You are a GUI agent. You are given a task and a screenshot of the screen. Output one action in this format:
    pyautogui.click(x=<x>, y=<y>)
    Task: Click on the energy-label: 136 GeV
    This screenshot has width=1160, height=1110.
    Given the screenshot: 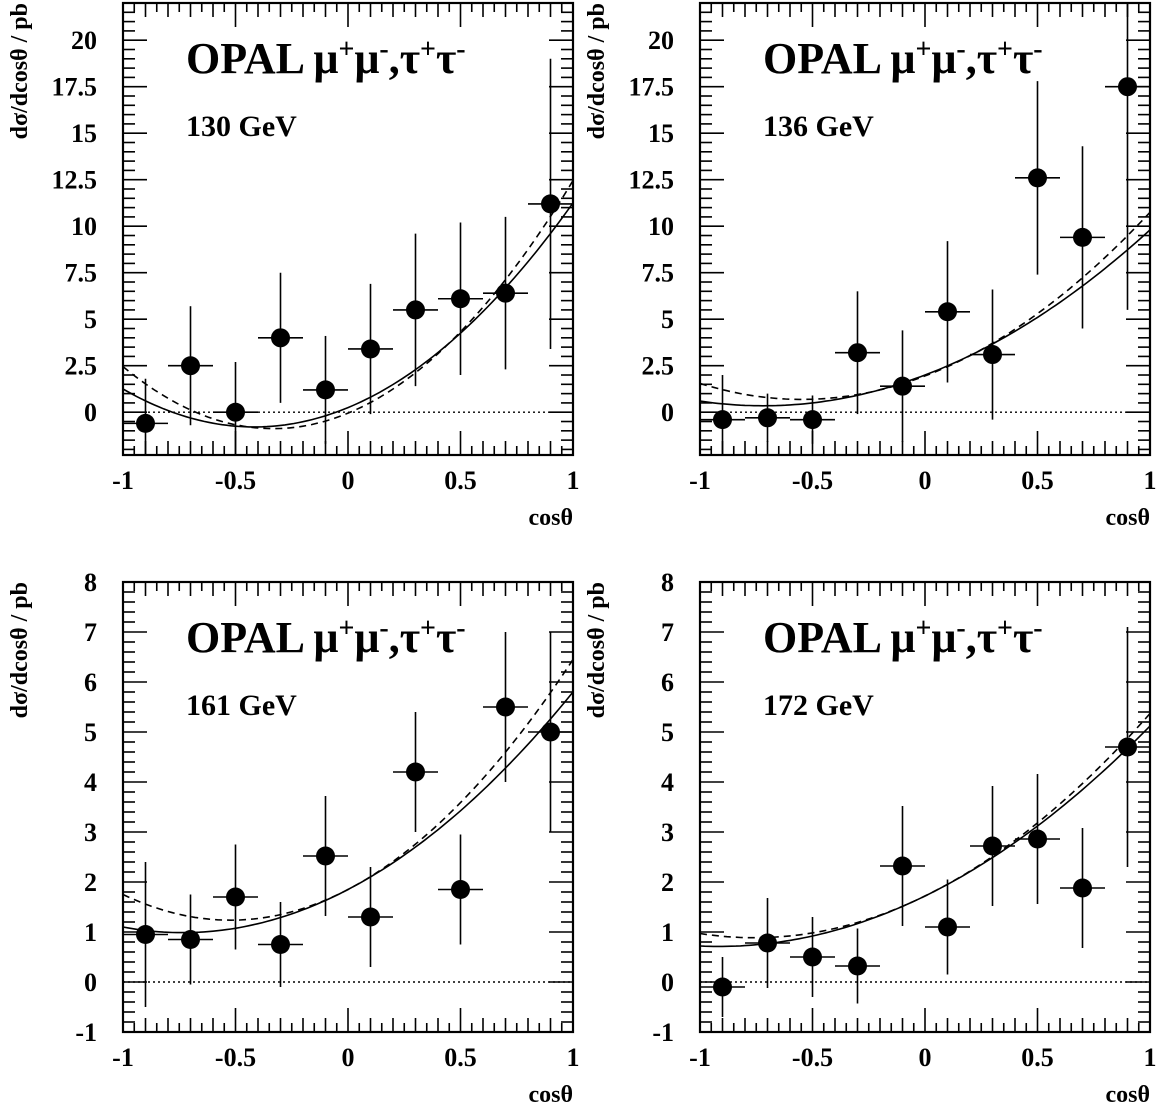 What is the action you would take?
    pyautogui.click(x=818, y=126)
    